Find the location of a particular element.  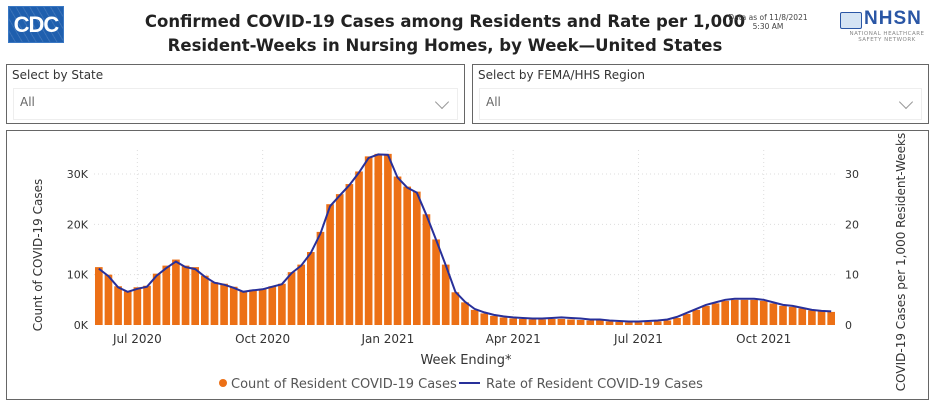

y-tick-label: 20K is located at coordinates (78, 224).